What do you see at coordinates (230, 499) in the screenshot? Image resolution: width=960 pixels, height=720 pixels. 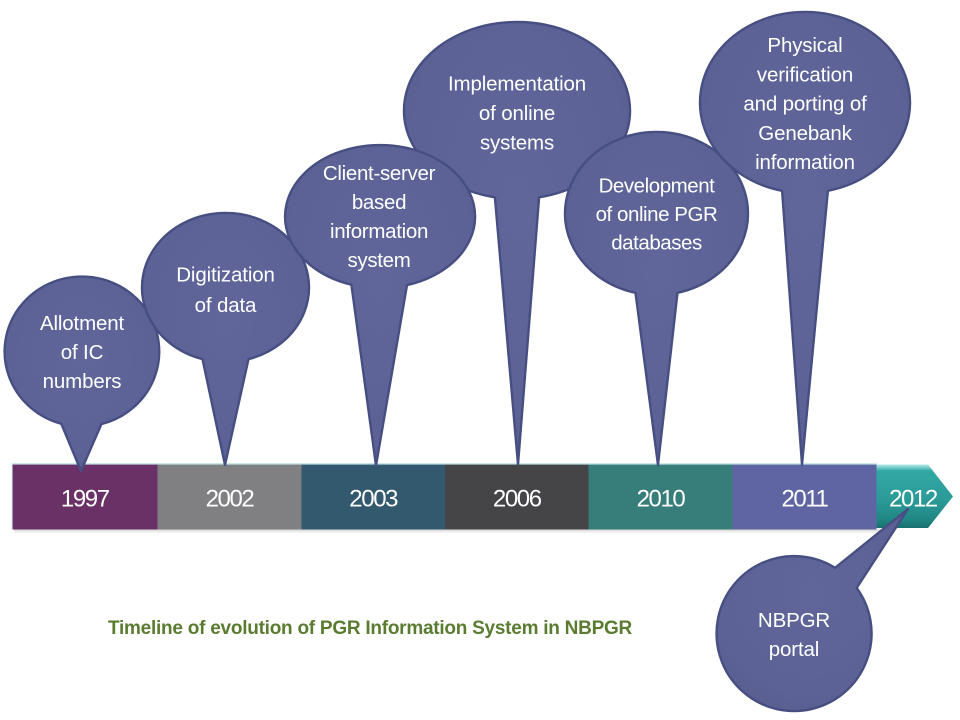 I see `svg-text: 2002` at bounding box center [230, 499].